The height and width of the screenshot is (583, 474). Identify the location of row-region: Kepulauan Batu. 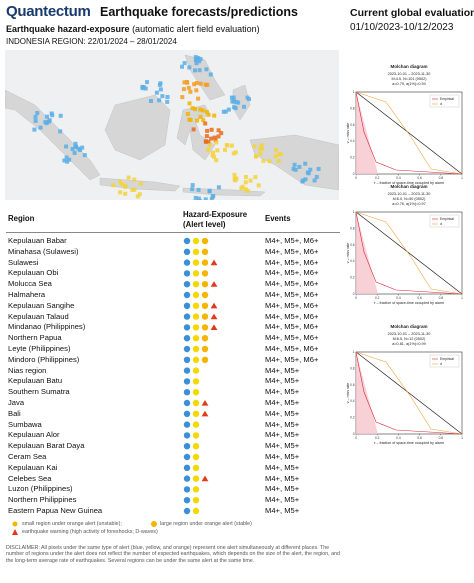
(35, 381).